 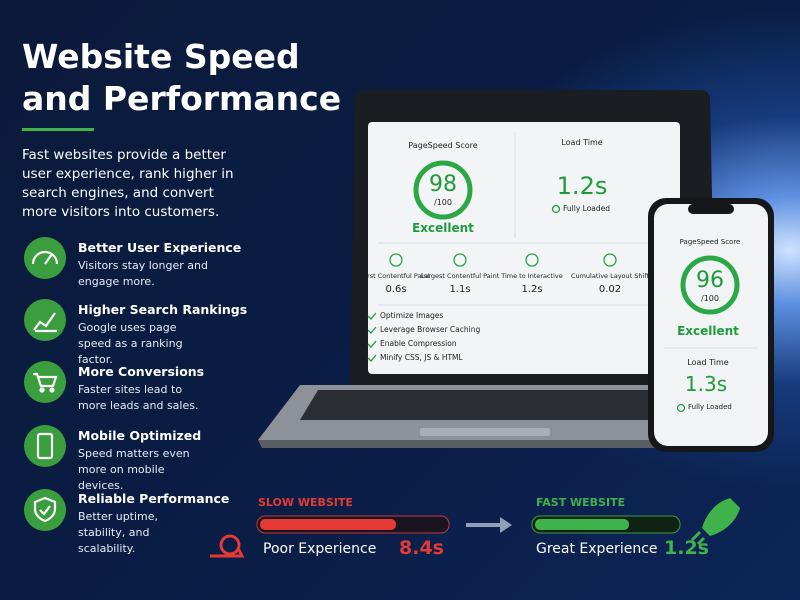 What do you see at coordinates (582, 142) in the screenshot?
I see `load-label: Load Time` at bounding box center [582, 142].